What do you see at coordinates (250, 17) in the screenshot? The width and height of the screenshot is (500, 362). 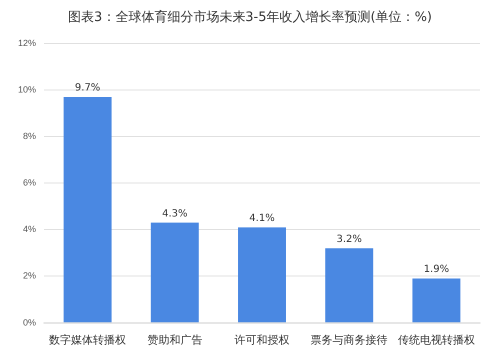 I see `chart-title: 图表3：全球体育细分市场未来3-5年收入增长率预测(单位：%)` at bounding box center [250, 17].